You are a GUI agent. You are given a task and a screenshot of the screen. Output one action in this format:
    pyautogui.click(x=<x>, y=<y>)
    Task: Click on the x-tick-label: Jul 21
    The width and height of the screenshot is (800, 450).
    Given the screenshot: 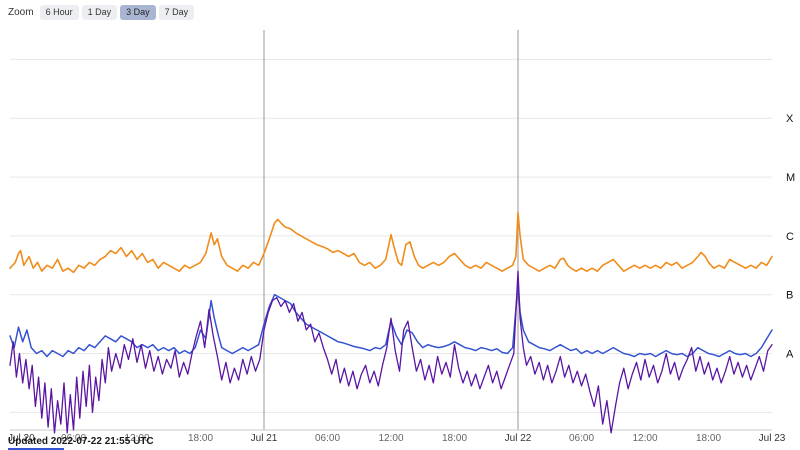 What is the action you would take?
    pyautogui.click(x=264, y=438)
    